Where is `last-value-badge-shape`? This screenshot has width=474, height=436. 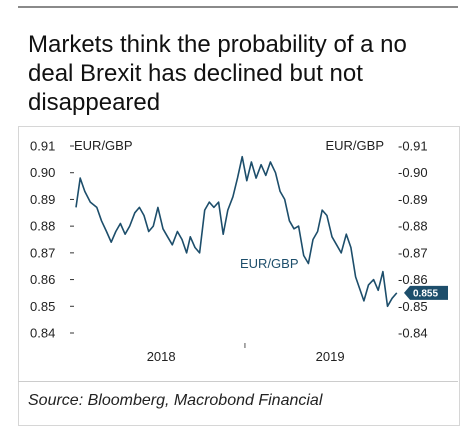 last-value-badge-shape is located at coordinates (426, 292).